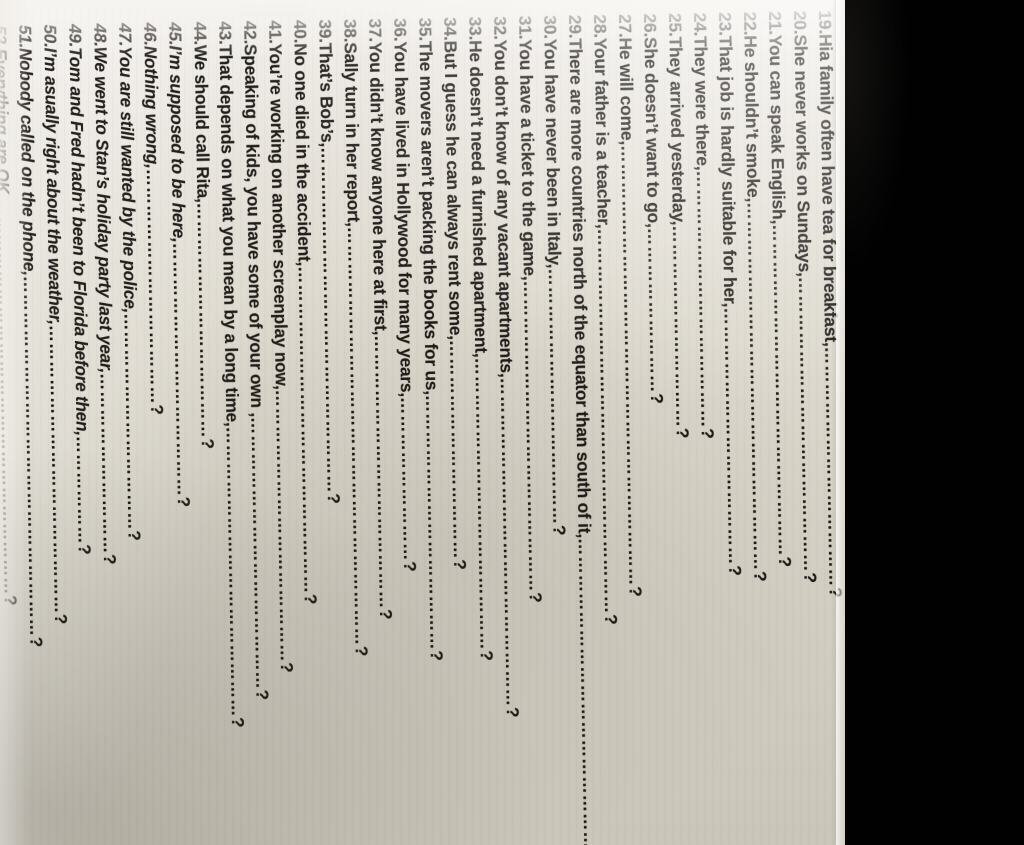 The width and height of the screenshot is (1024, 845). Describe the element at coordinates (800, 22) in the screenshot. I see `item-number: 20.` at that location.